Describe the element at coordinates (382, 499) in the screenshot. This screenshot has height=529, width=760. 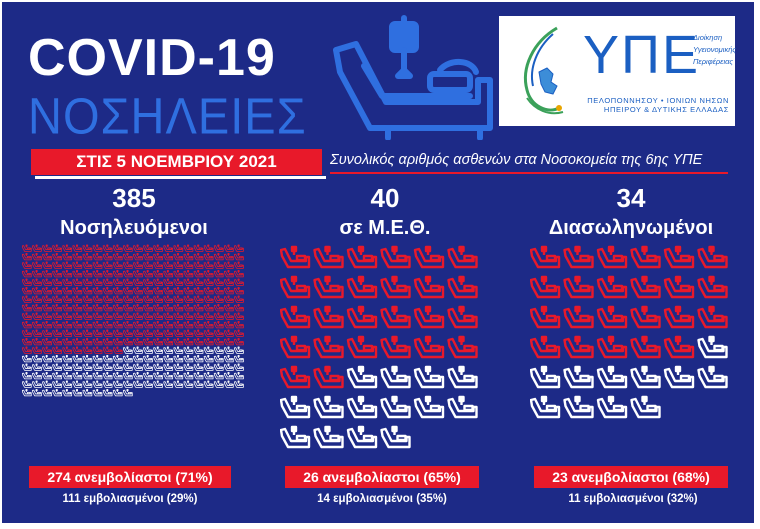
I see `vaccinated-label: 14 εμβολιασμένοι (35%)` at that location.